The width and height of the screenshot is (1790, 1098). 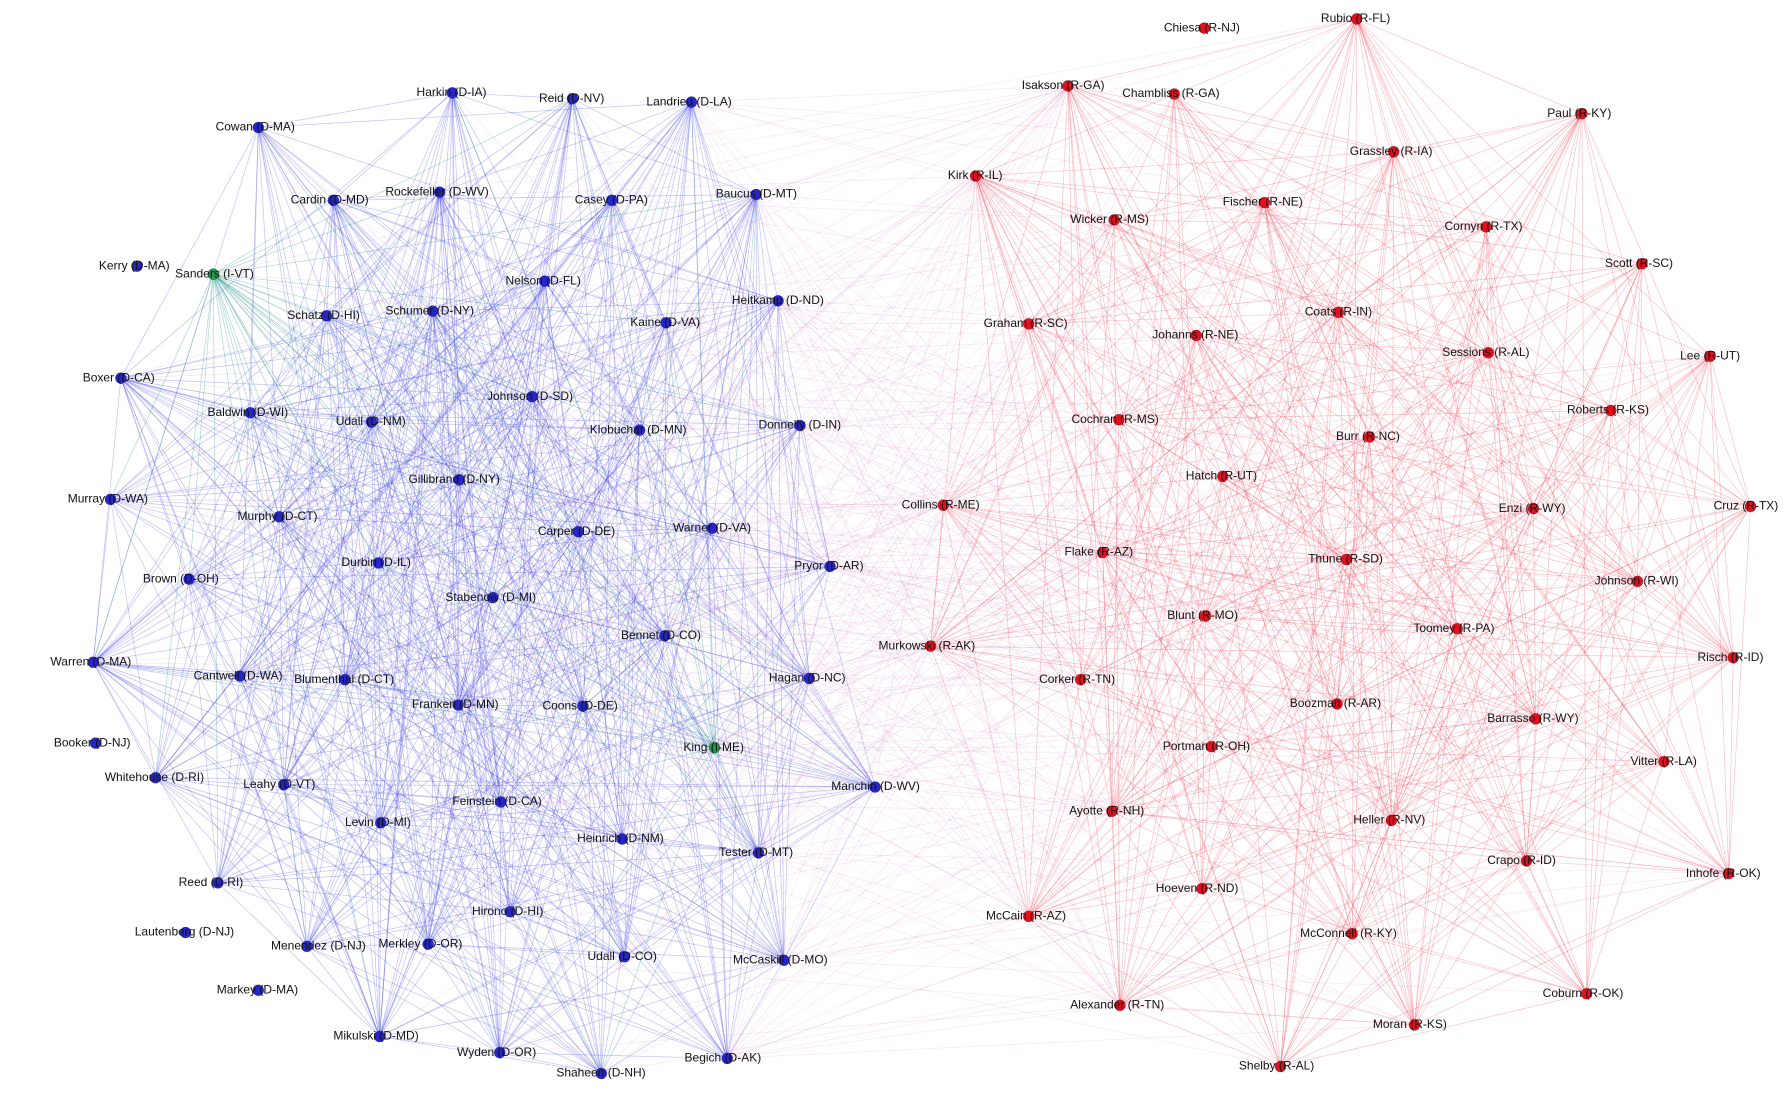 I want to click on node-label: Collins (R-ME), so click(x=941, y=504).